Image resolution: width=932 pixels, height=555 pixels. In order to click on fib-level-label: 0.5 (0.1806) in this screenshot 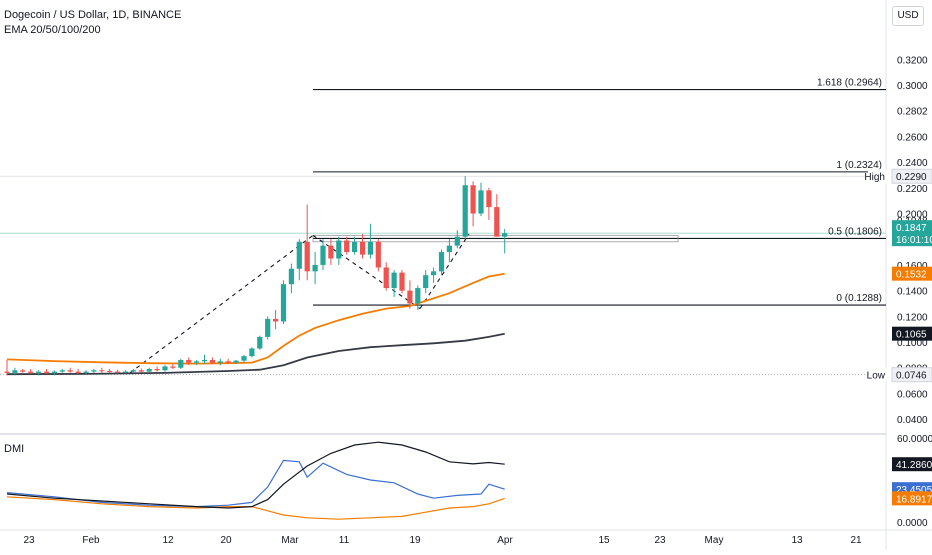, I will do `click(855, 231)`.